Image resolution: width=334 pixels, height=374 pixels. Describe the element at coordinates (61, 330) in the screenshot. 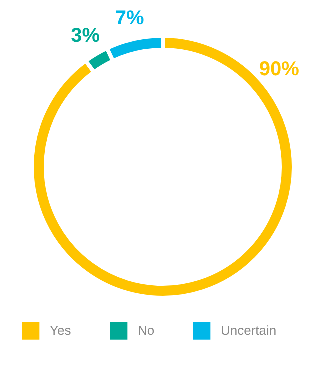

I see `legend-label: Yes` at that location.